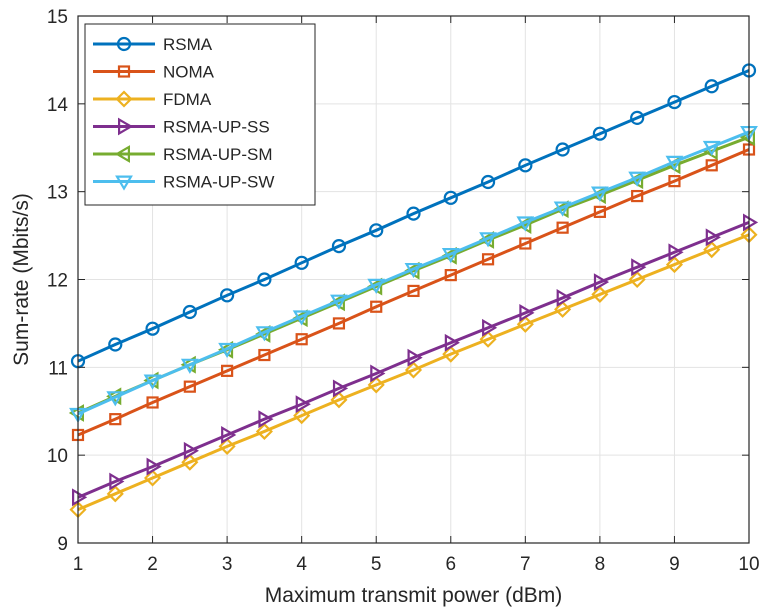 Image resolution: width=764 pixels, height=613 pixels. What do you see at coordinates (218, 154) in the screenshot?
I see `legend-label: RSMA-UP-SM` at bounding box center [218, 154].